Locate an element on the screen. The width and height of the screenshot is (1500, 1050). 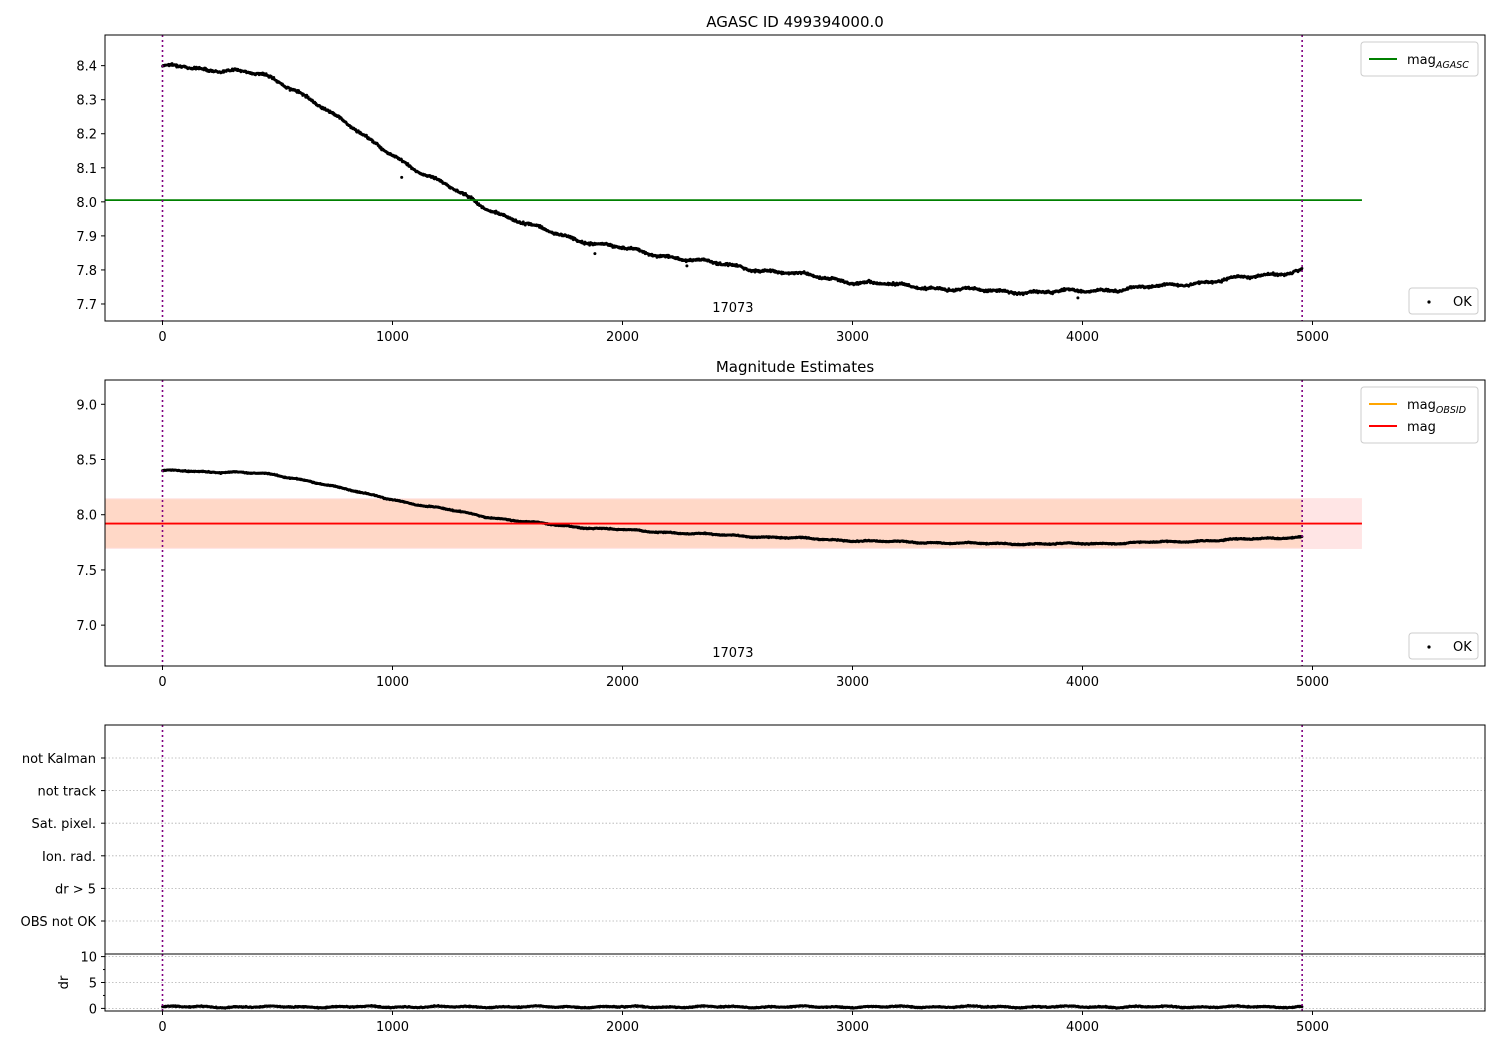
data-point is located at coordinates (1302, 268).